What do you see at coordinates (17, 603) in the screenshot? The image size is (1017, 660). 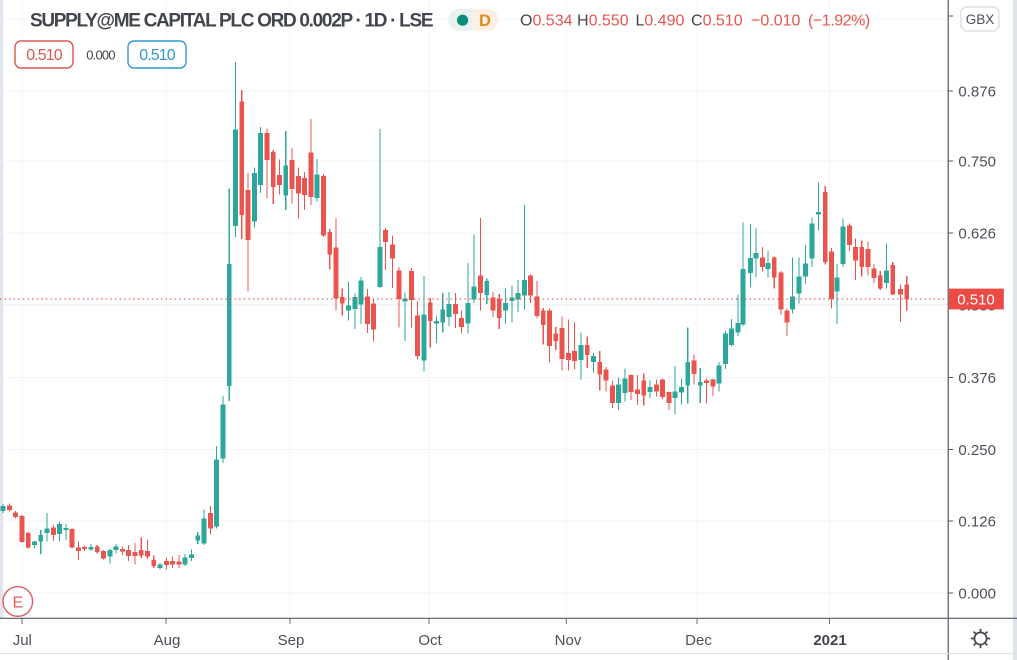 I see `svg-text: E` at bounding box center [17, 603].